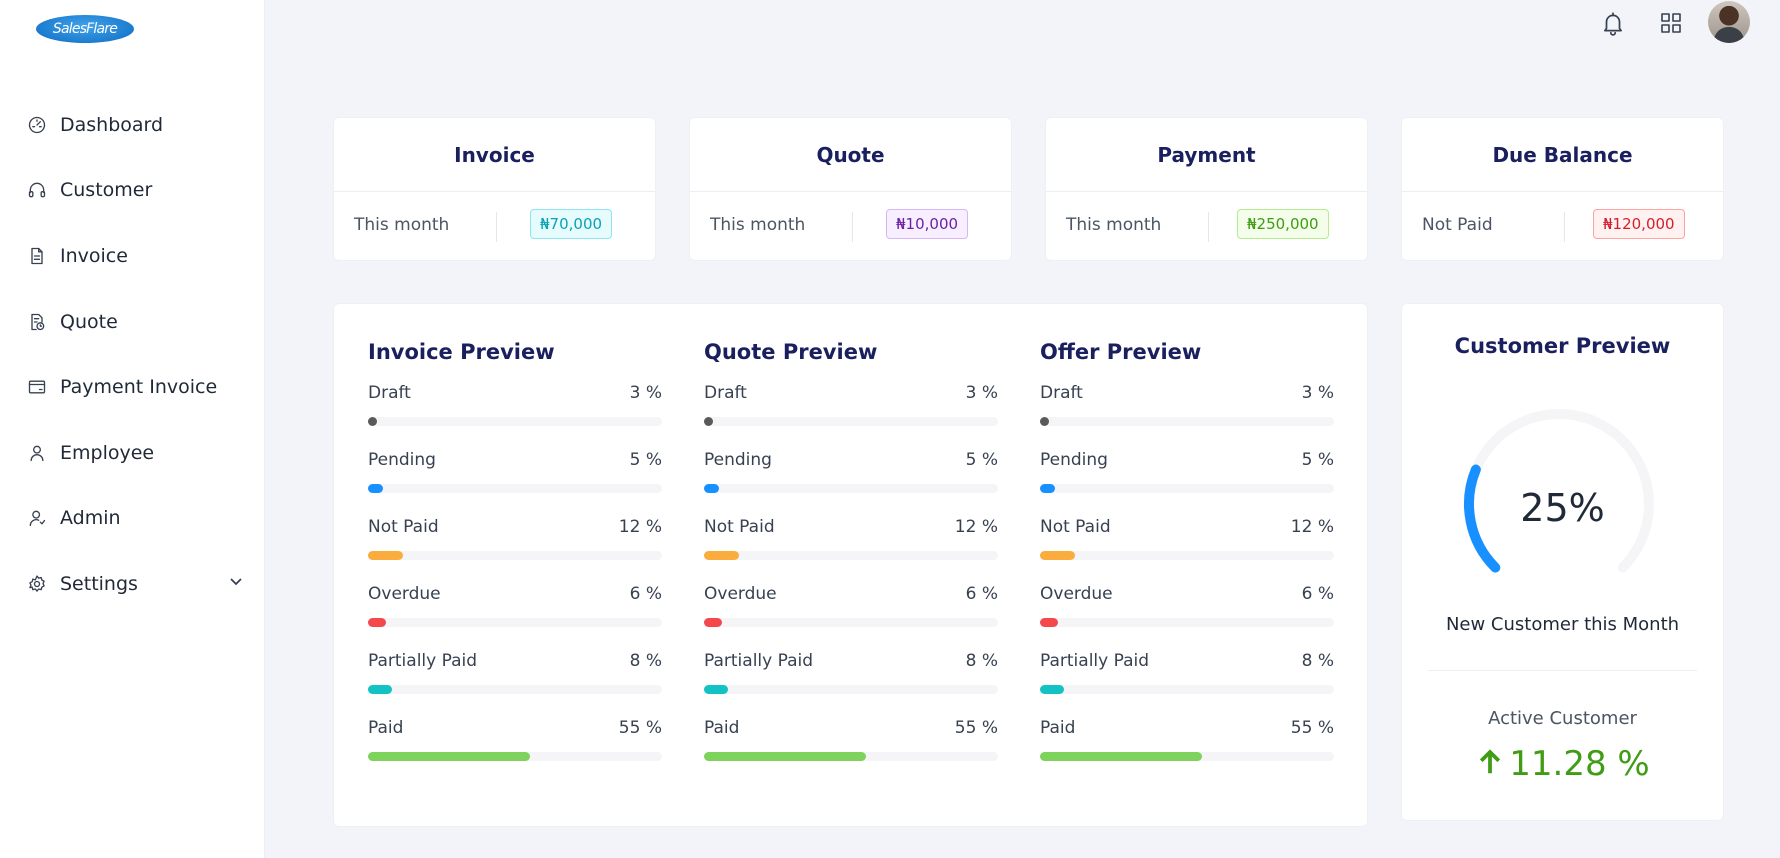  Describe the element at coordinates (1121, 352) in the screenshot. I see `preview-title: Offer Preview` at that location.